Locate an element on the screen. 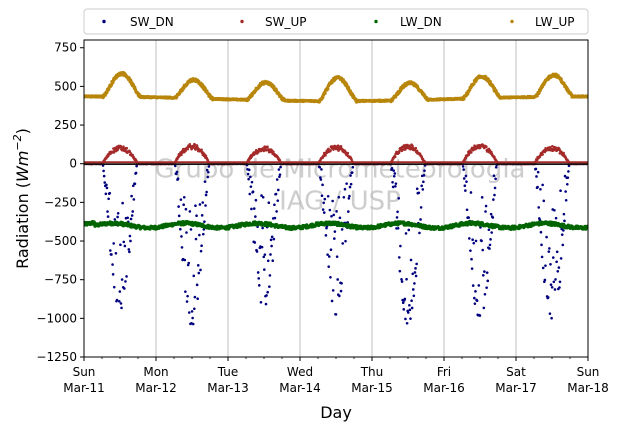 The height and width of the screenshot is (431, 622). y-axis-title-prefix: Radiation ( is located at coordinates (22, 225).